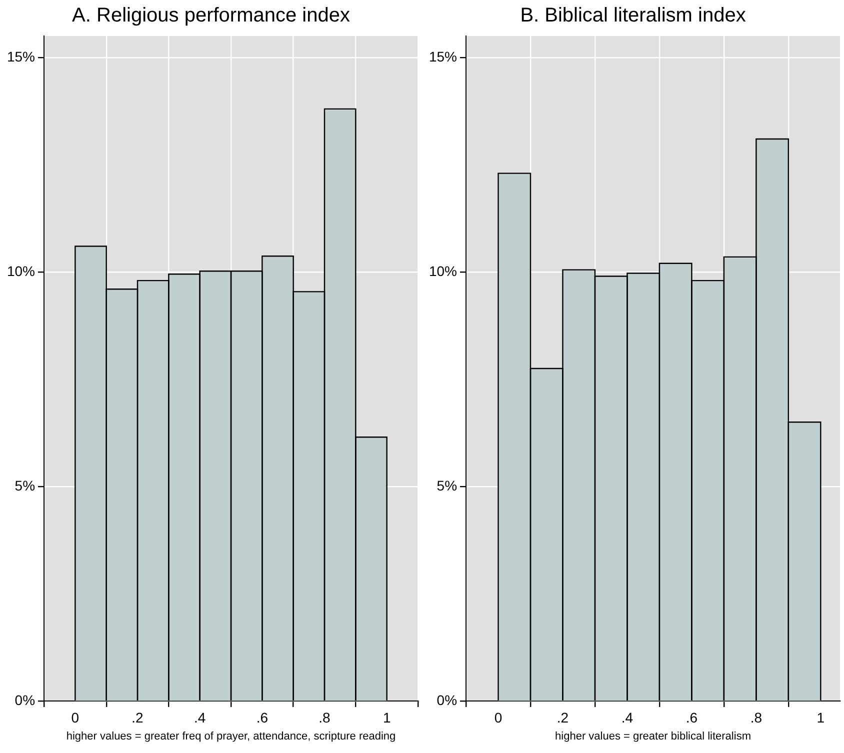 This screenshot has width=844, height=753. What do you see at coordinates (633, 15) in the screenshot?
I see `chart-title: B. Biblical literalism index` at bounding box center [633, 15].